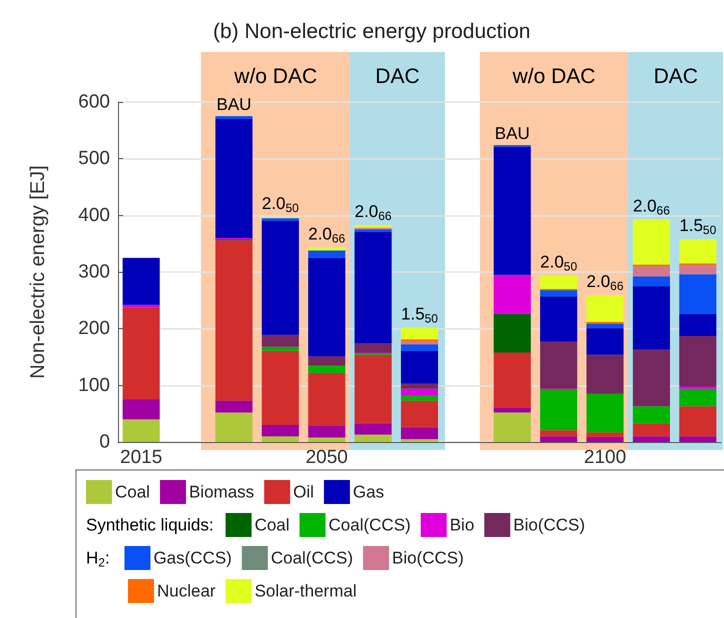 This screenshot has width=724, height=618. What do you see at coordinates (371, 31) in the screenshot?
I see `chart-title: (b) Non-electric energy production` at bounding box center [371, 31].